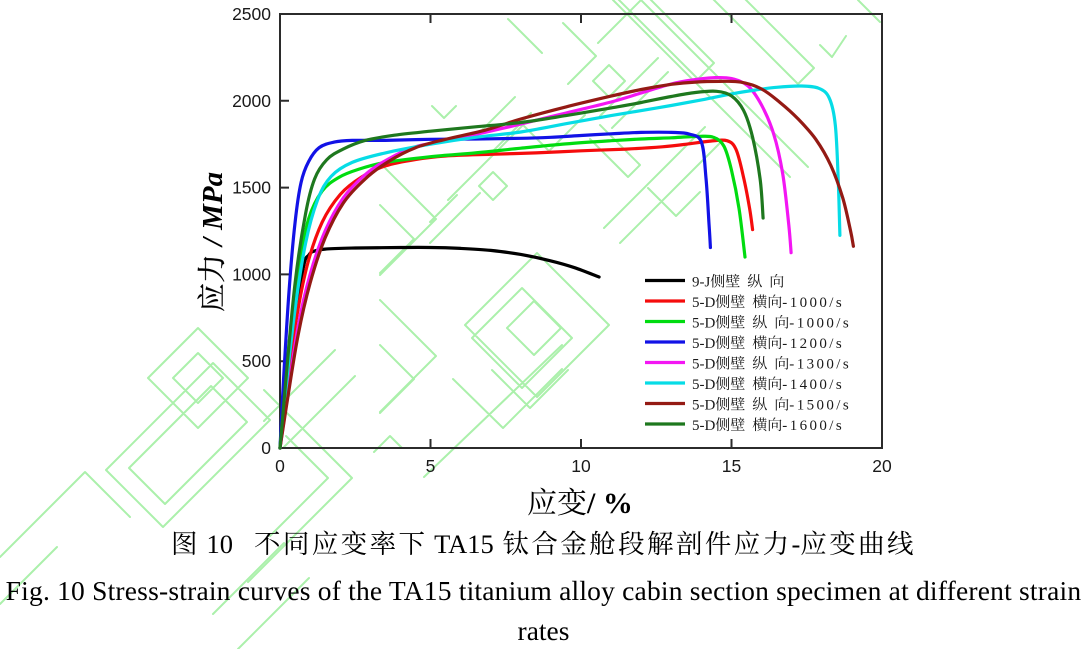  Describe the element at coordinates (813, 426) in the screenshot. I see `svg-text: -1600/s` at that location.